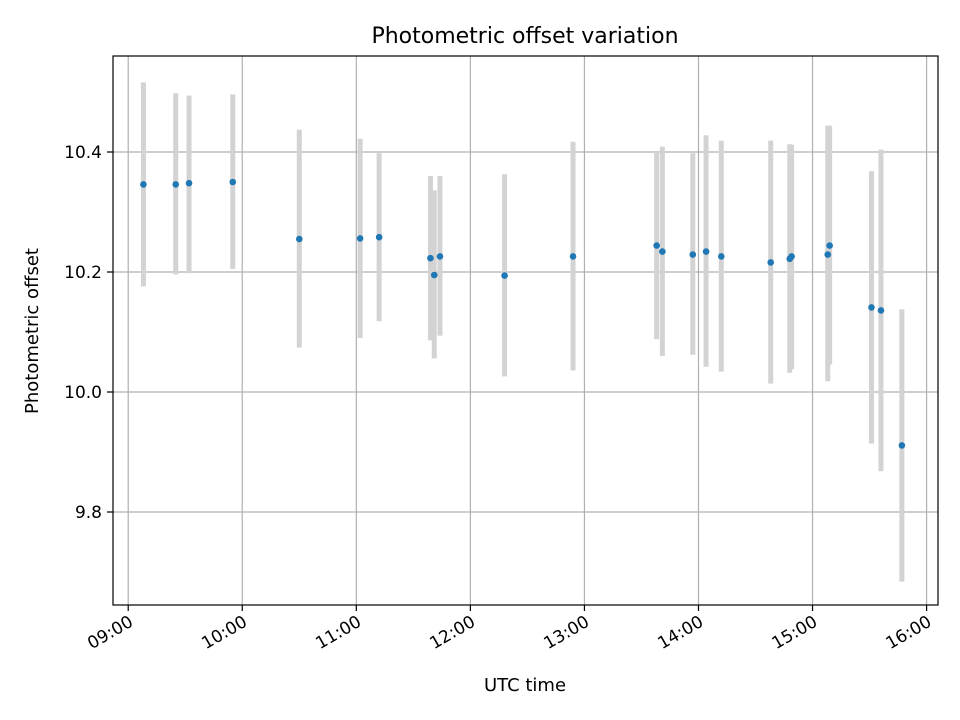 This screenshot has height=720, width=960. What do you see at coordinates (525, 685) in the screenshot?
I see `x-axis-label: UTC time` at bounding box center [525, 685].